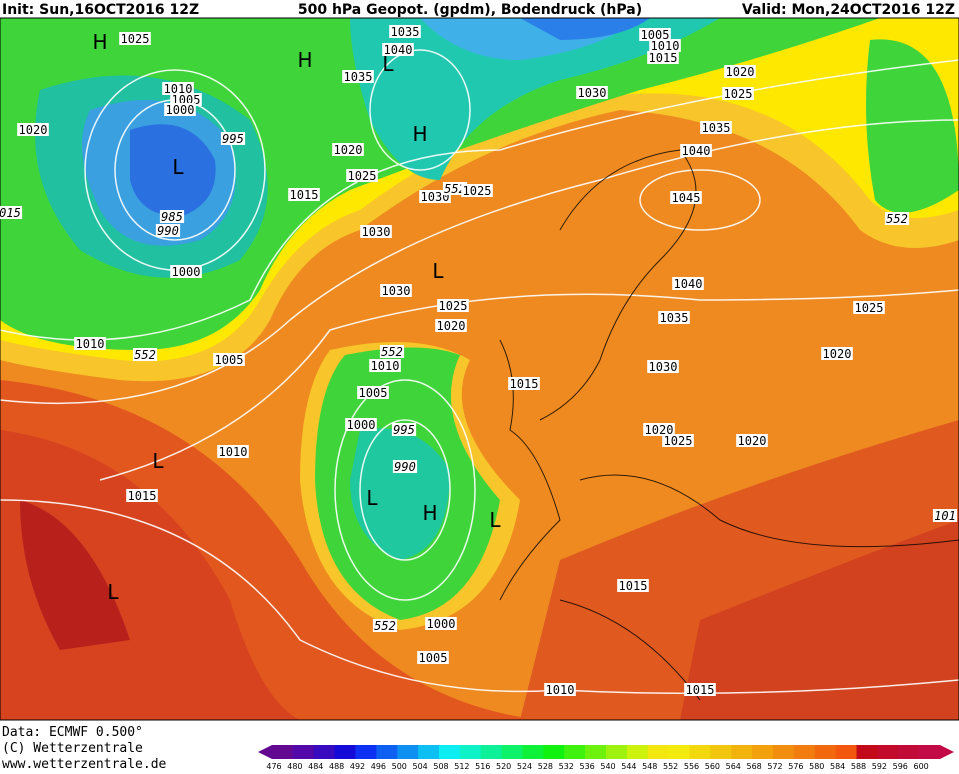  What do you see at coordinates (837, 766) in the screenshot?
I see `colorbar-label: 584` at bounding box center [837, 766].